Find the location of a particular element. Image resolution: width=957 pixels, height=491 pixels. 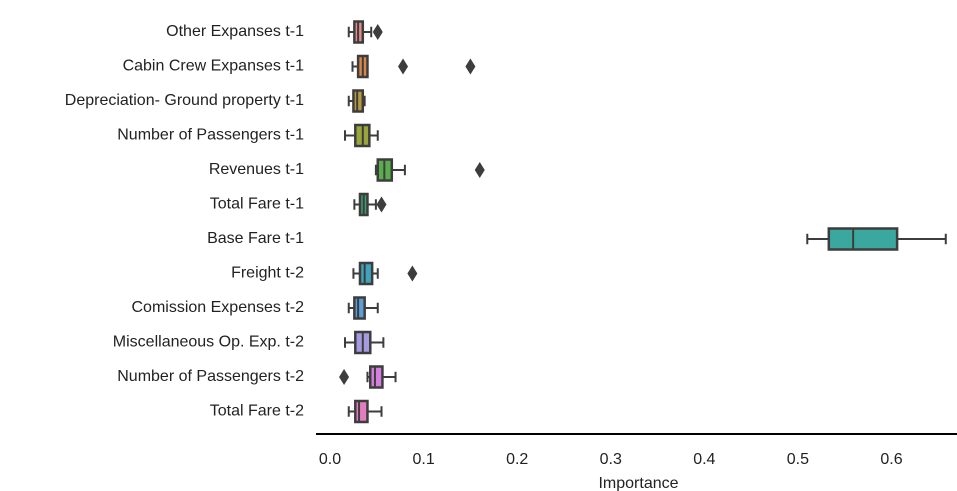

category-label: Other Expanses t-1 is located at coordinates (235, 31).